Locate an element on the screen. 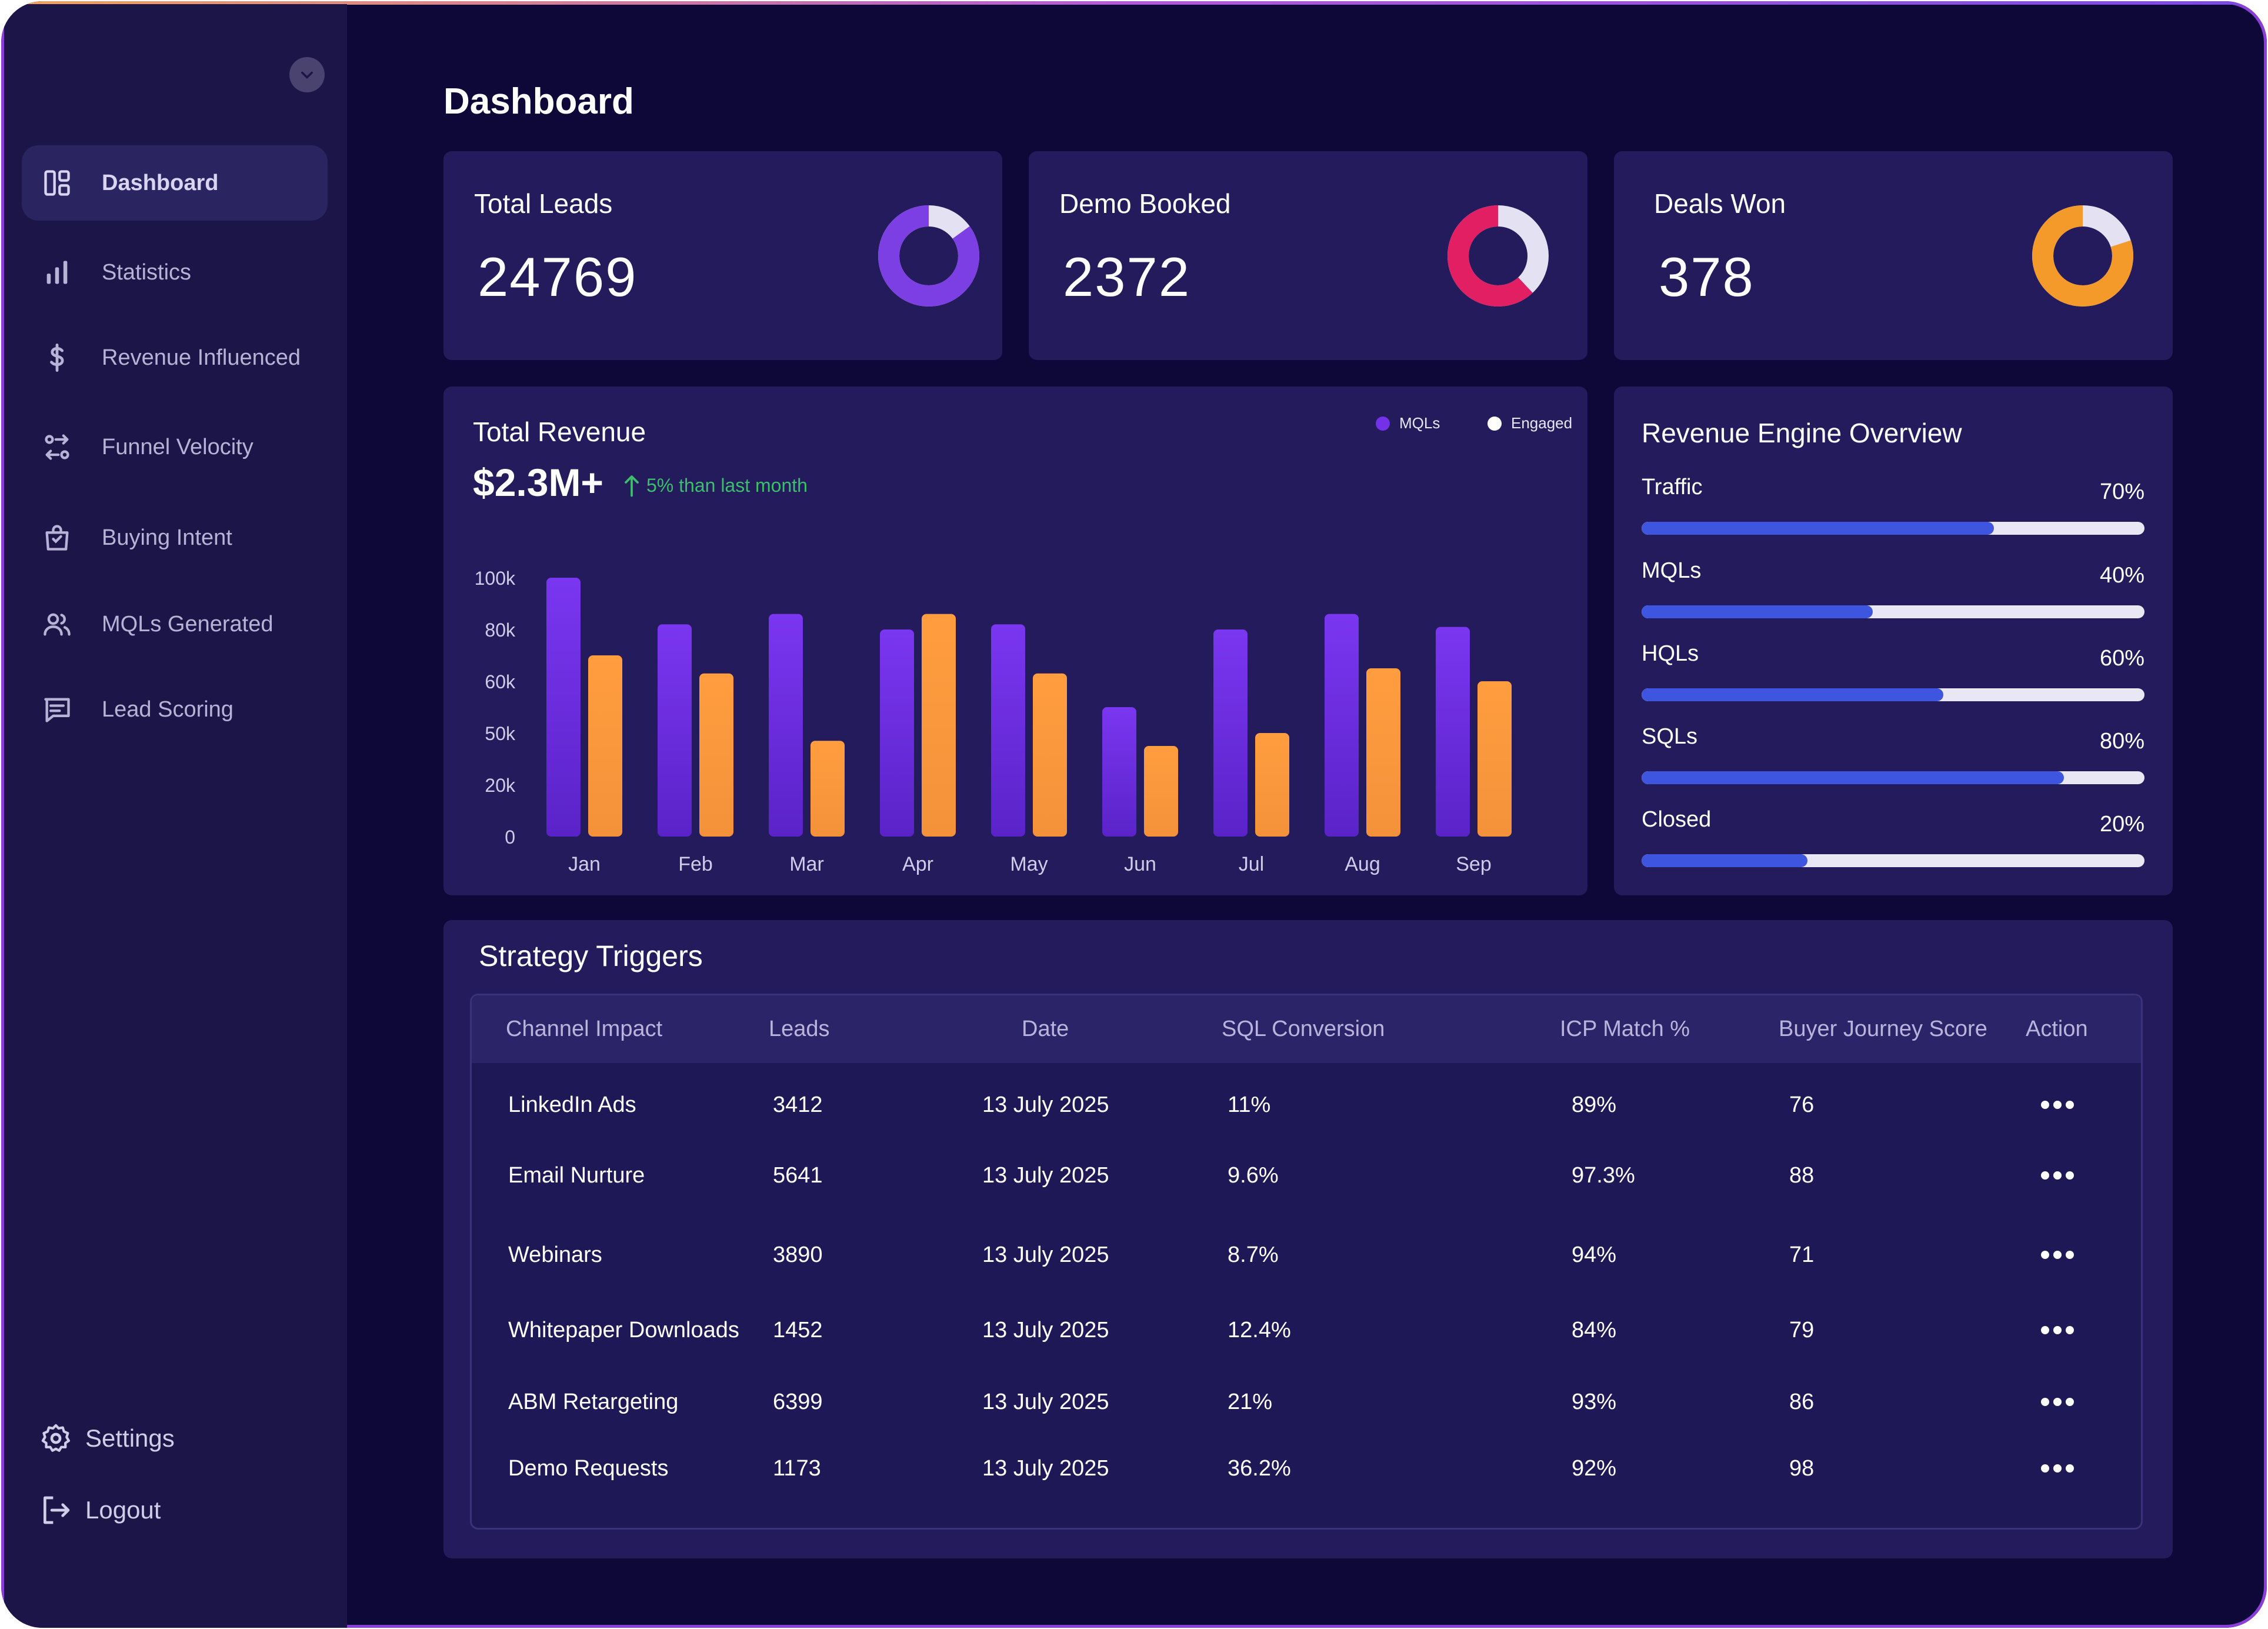 The image size is (2268, 1629). collapse-sidebar-button is located at coordinates (307, 74).